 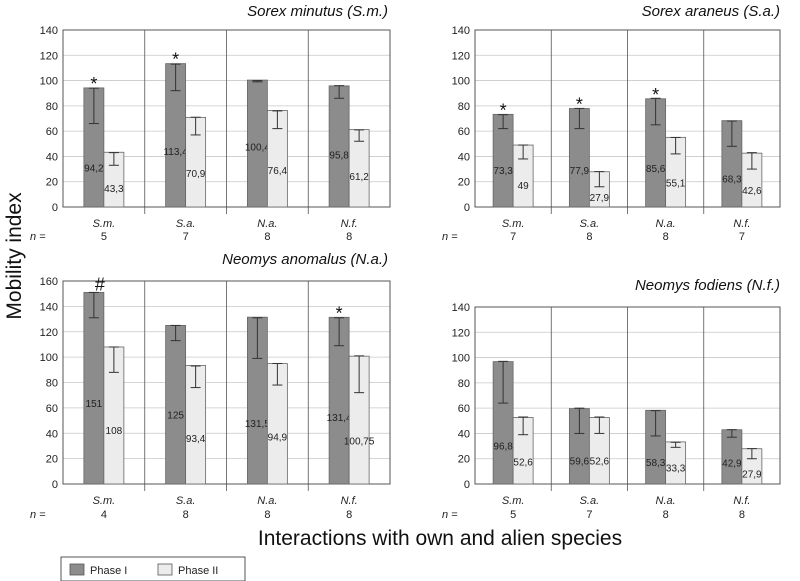 What do you see at coordinates (580, 462) in the screenshot?
I see `data-label: 59,6` at bounding box center [580, 462].